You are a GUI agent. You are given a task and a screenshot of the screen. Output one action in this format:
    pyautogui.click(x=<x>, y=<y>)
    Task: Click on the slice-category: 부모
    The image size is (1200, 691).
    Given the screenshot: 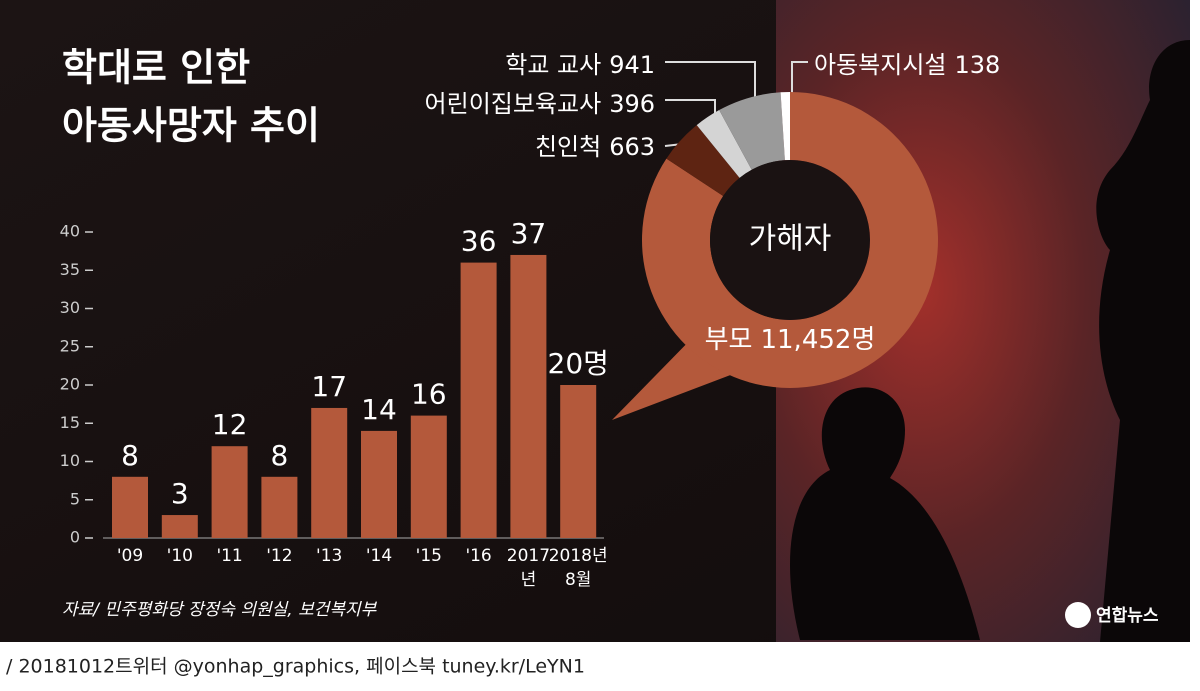 What is the action you would take?
    pyautogui.click(x=729, y=340)
    